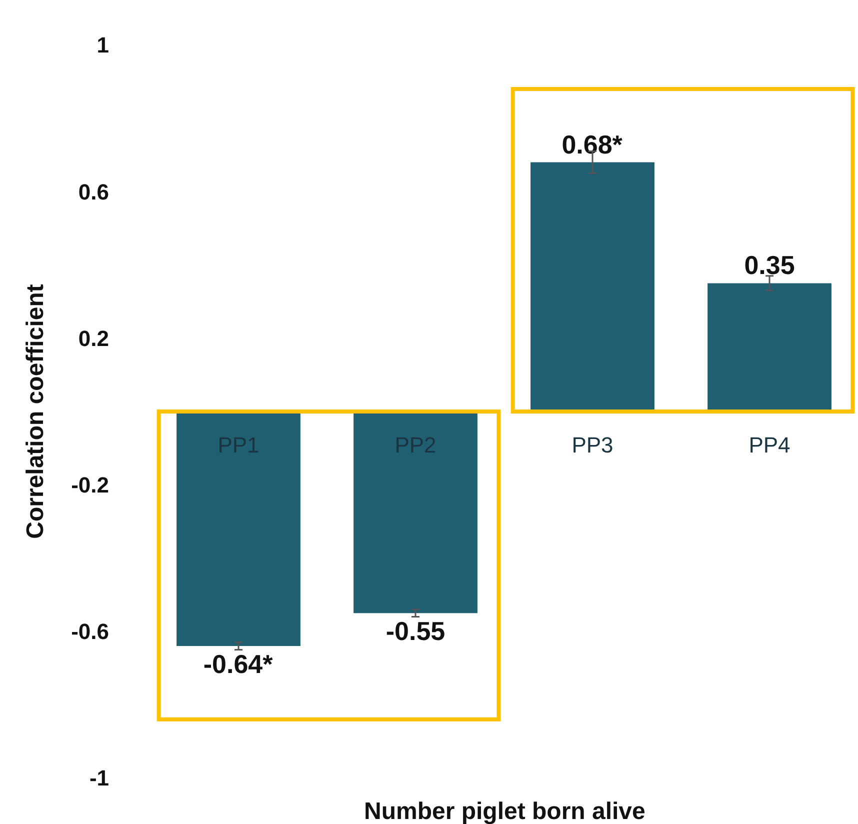 The height and width of the screenshot is (824, 858). I want to click on x-axis-title: Number piglet born alive, so click(505, 811).